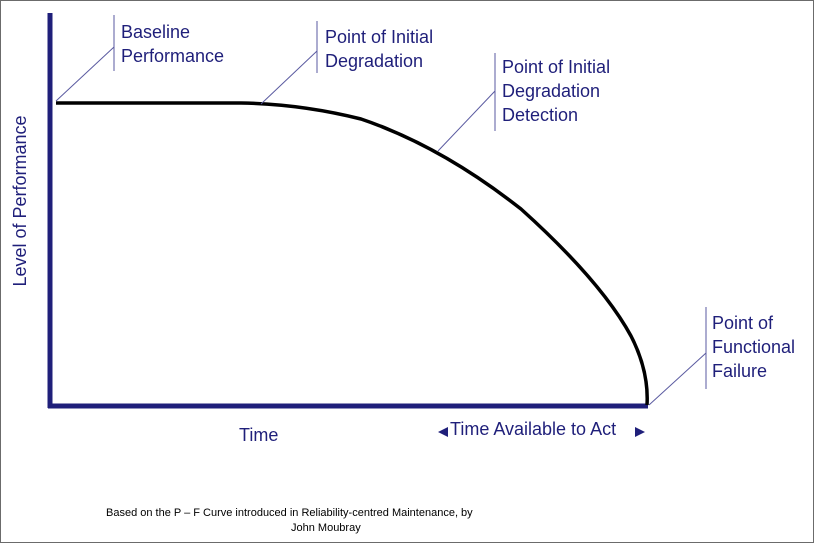 The height and width of the screenshot is (543, 814). What do you see at coordinates (739, 371) in the screenshot?
I see `failure-line-3: Failure` at bounding box center [739, 371].